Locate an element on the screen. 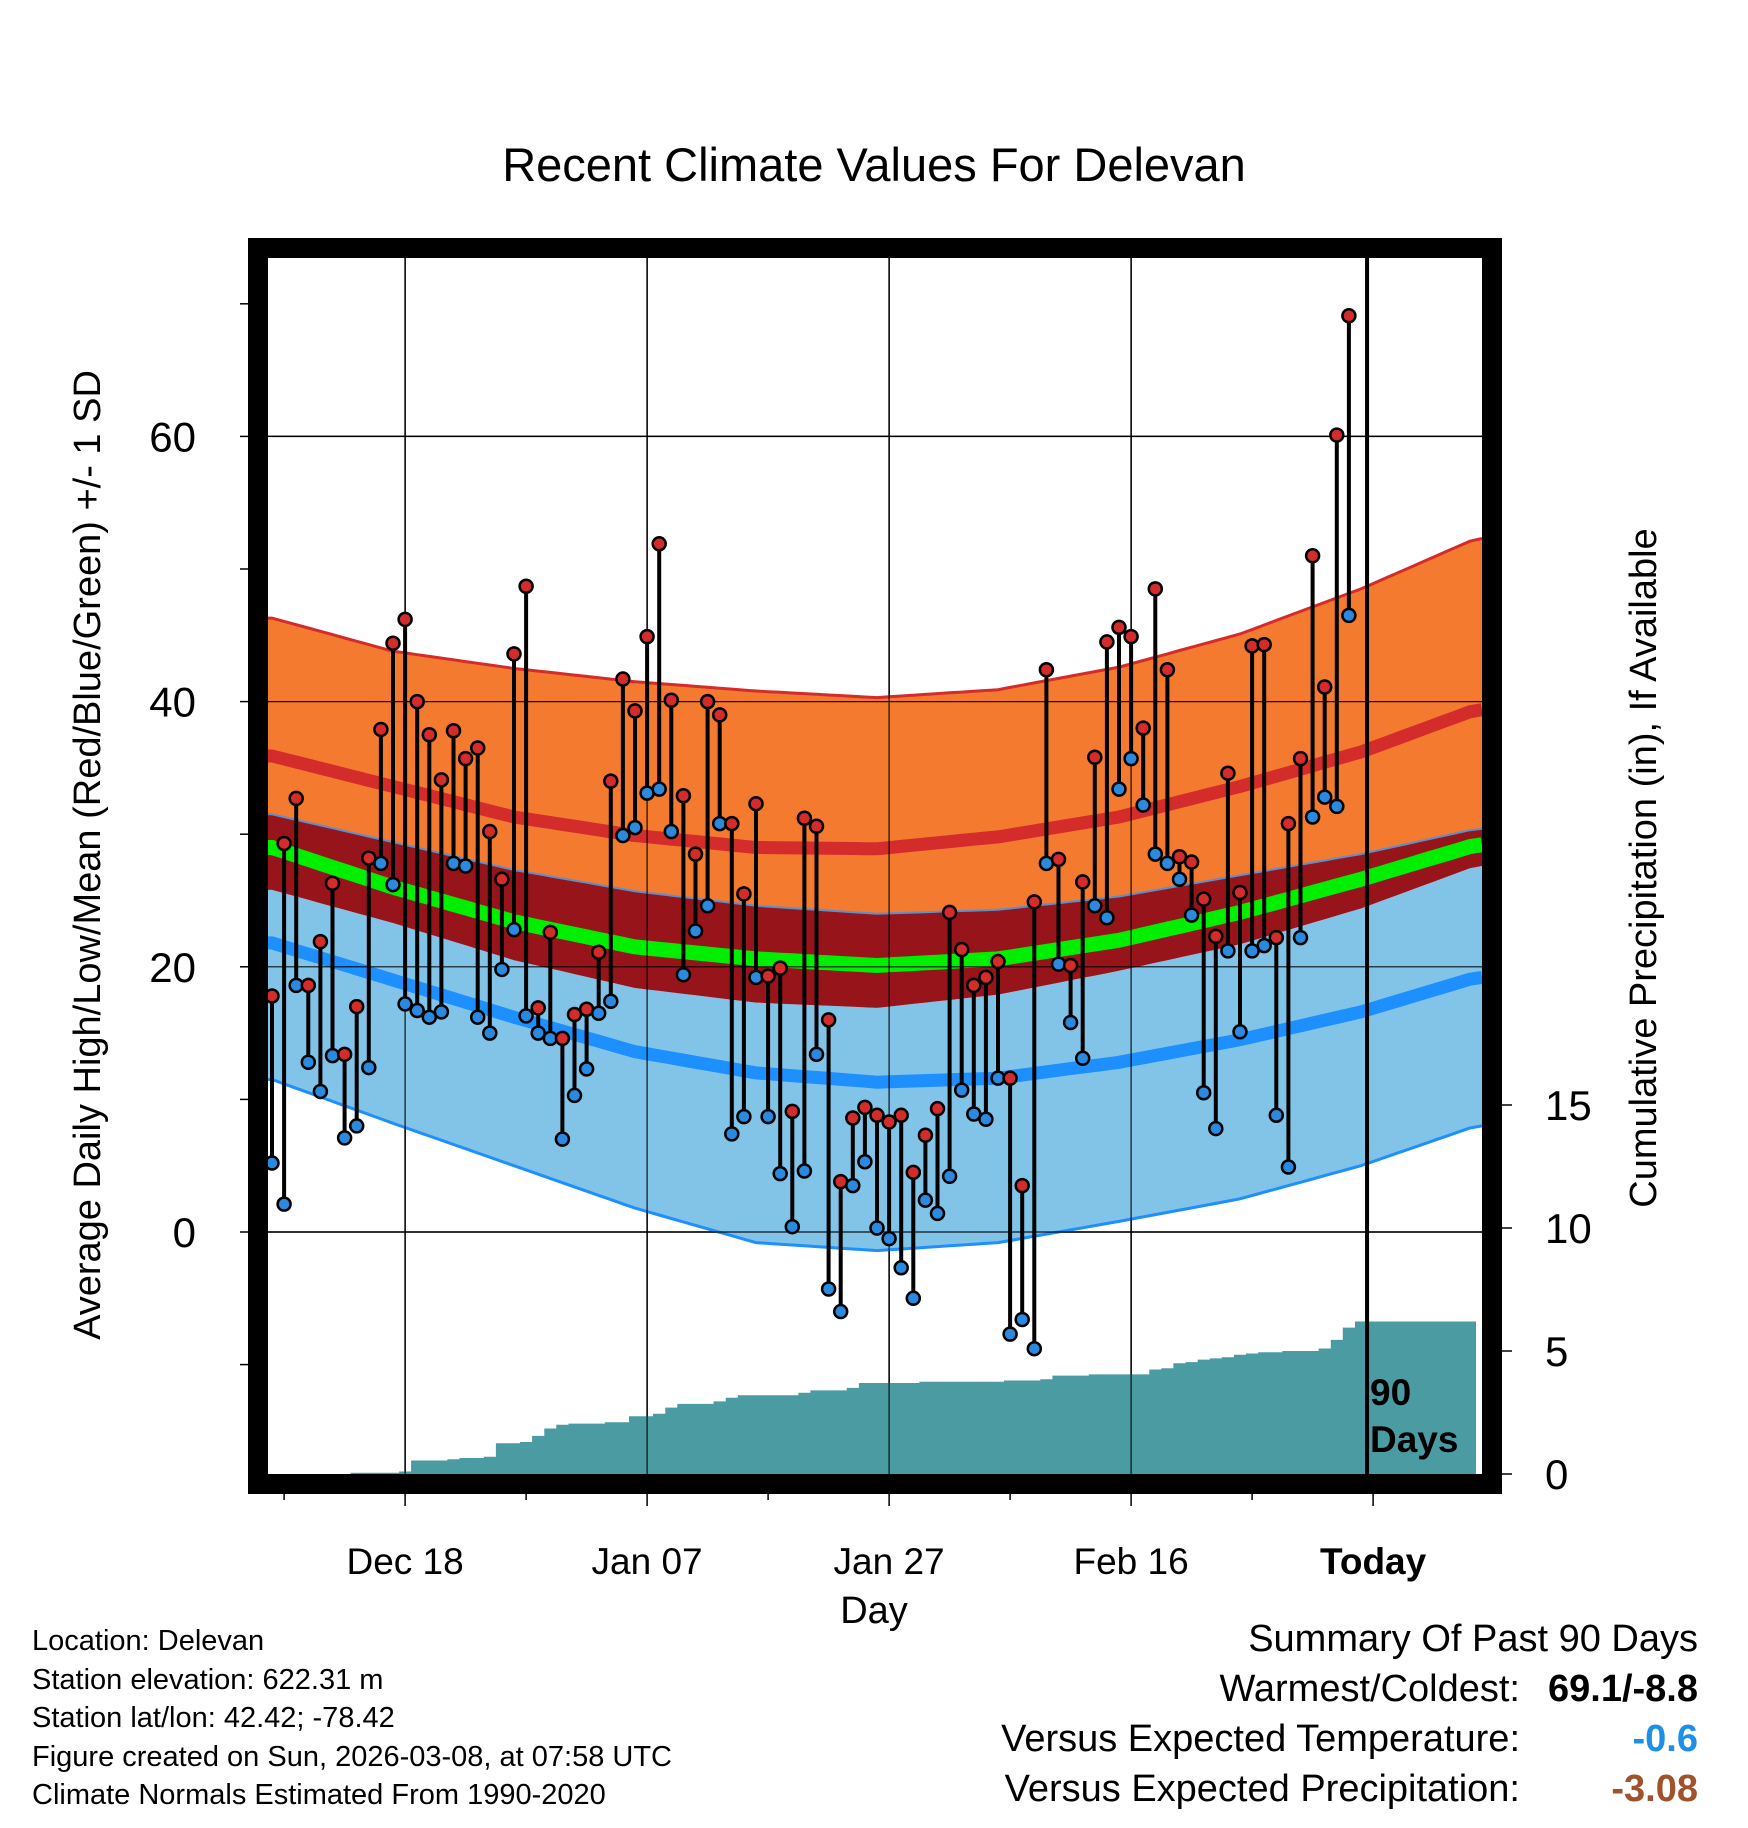 This screenshot has width=1748, height=1828. warm-cold-label: Warmest/Coldest: is located at coordinates (1369, 1689).